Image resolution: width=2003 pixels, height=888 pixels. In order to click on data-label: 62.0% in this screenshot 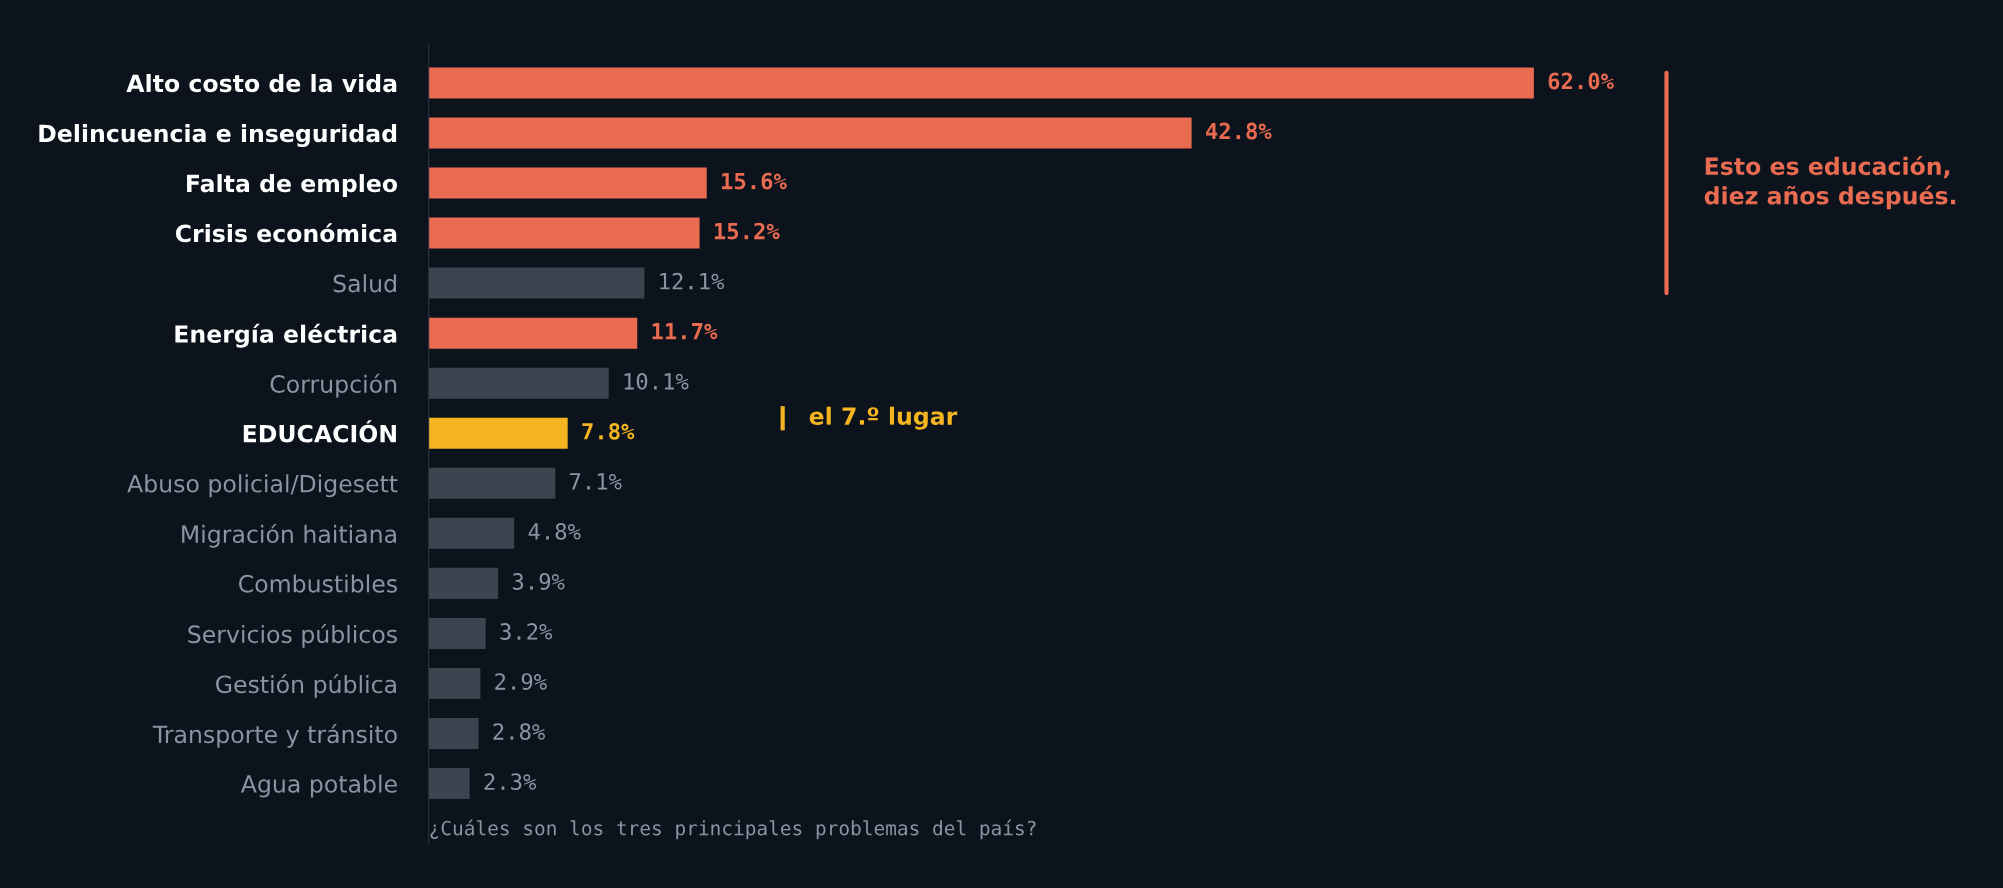, I will do `click(1581, 81)`.